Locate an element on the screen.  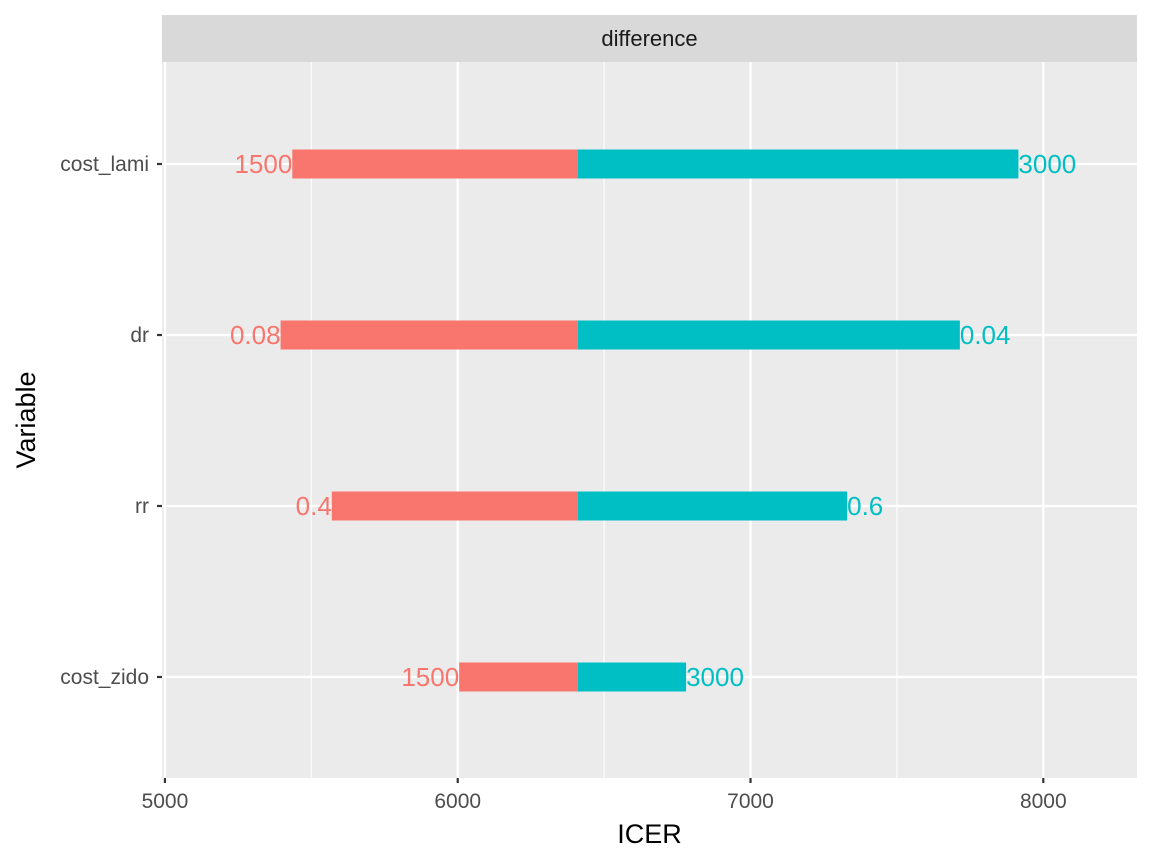
bar-label: 0.08 is located at coordinates (255, 335).